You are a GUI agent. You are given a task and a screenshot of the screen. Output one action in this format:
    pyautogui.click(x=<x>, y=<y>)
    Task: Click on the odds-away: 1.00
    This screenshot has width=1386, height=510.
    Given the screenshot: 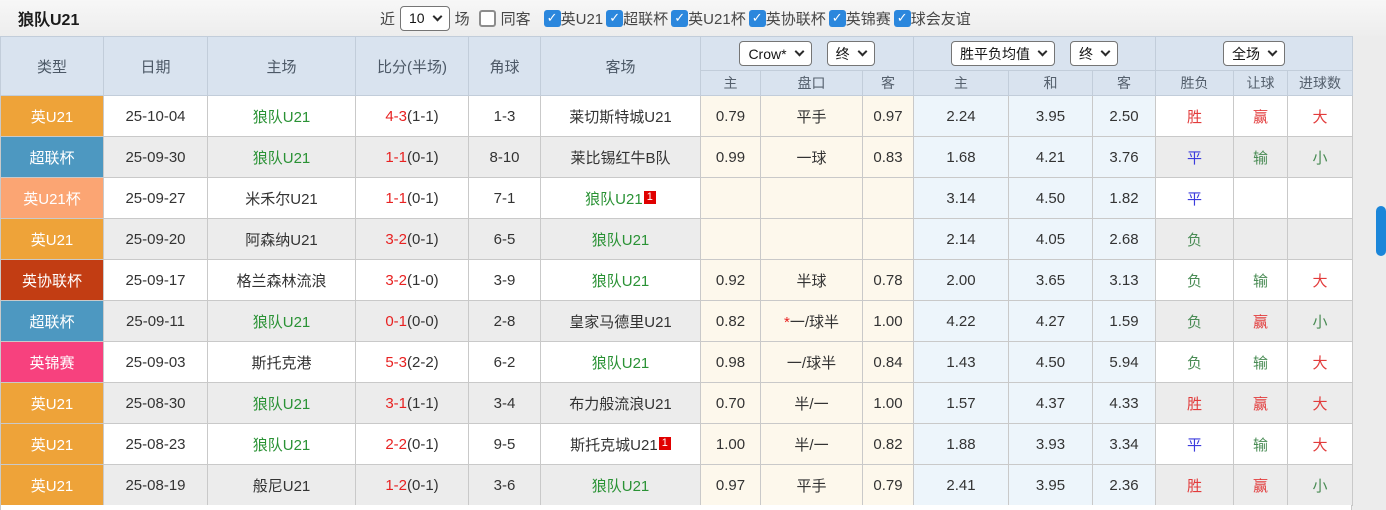 What is the action you would take?
    pyautogui.click(x=888, y=403)
    